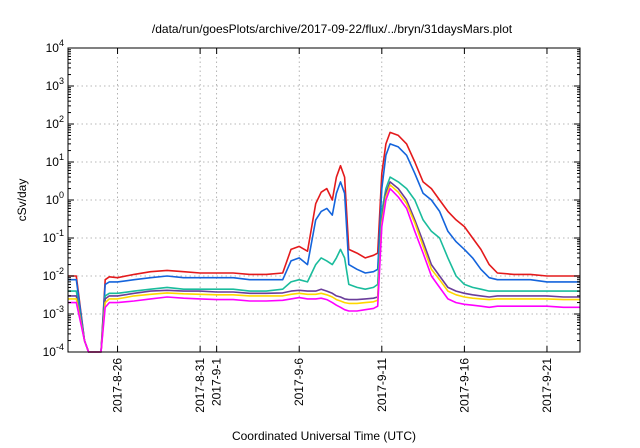 The width and height of the screenshot is (640, 448). Describe the element at coordinates (324, 436) in the screenshot. I see `x-axis-label: Coordinated Universal Time (UTC)` at that location.